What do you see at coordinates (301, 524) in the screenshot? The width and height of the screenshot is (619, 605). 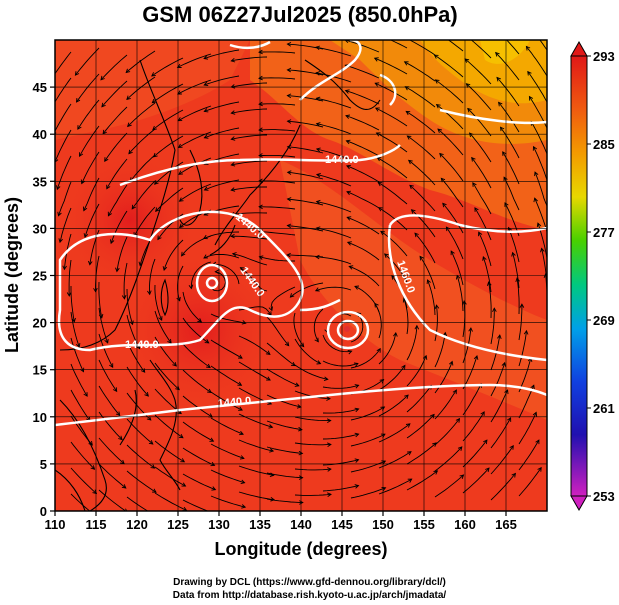 I see `x-tick-label: 140` at bounding box center [301, 524].